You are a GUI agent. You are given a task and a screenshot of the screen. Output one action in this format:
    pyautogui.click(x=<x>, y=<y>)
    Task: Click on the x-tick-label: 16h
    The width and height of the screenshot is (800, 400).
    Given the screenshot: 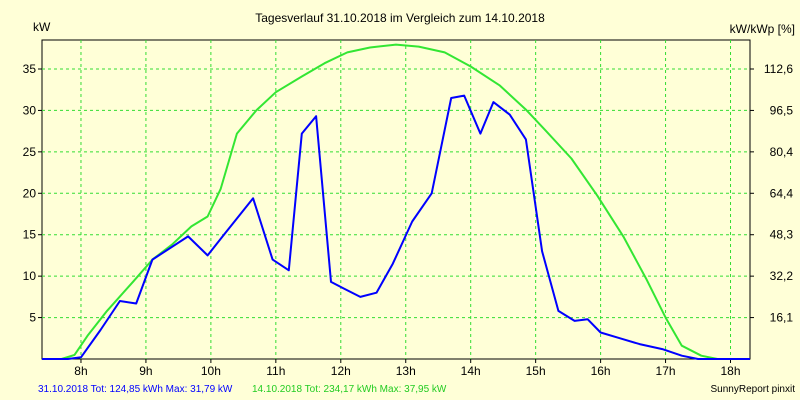 What is the action you would take?
    pyautogui.click(x=601, y=371)
    